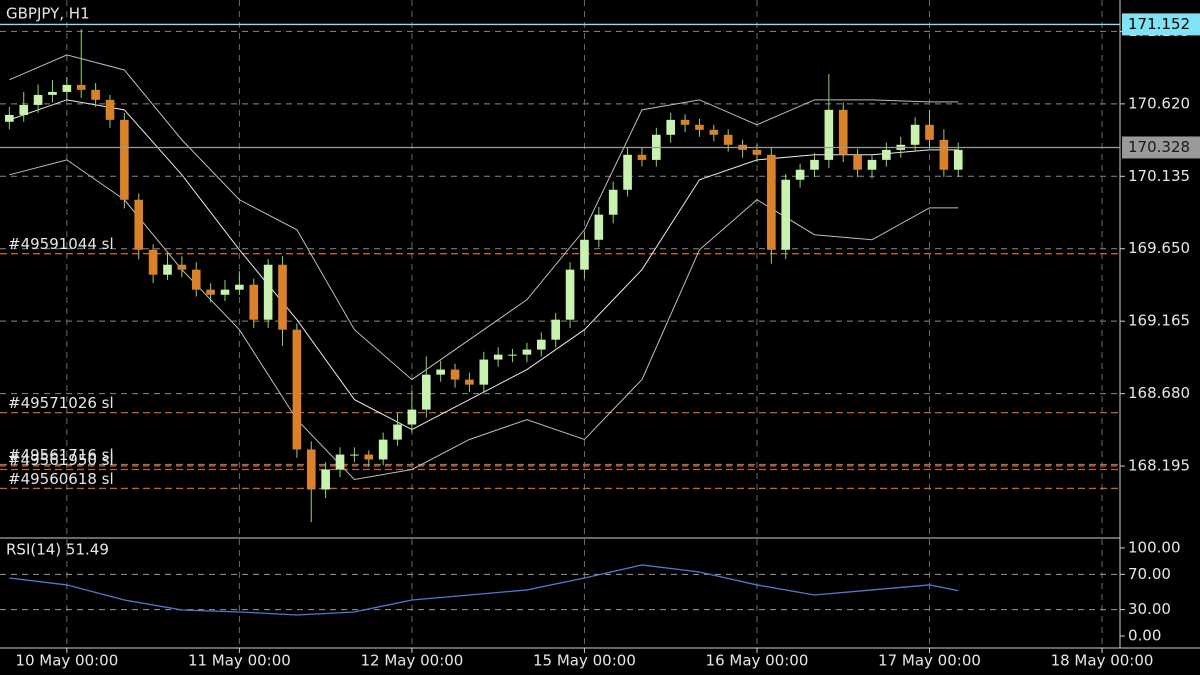 The height and width of the screenshot is (675, 1200). Describe the element at coordinates (57, 550) in the screenshot. I see `rsi-title: RSI(14) 51.49` at that location.